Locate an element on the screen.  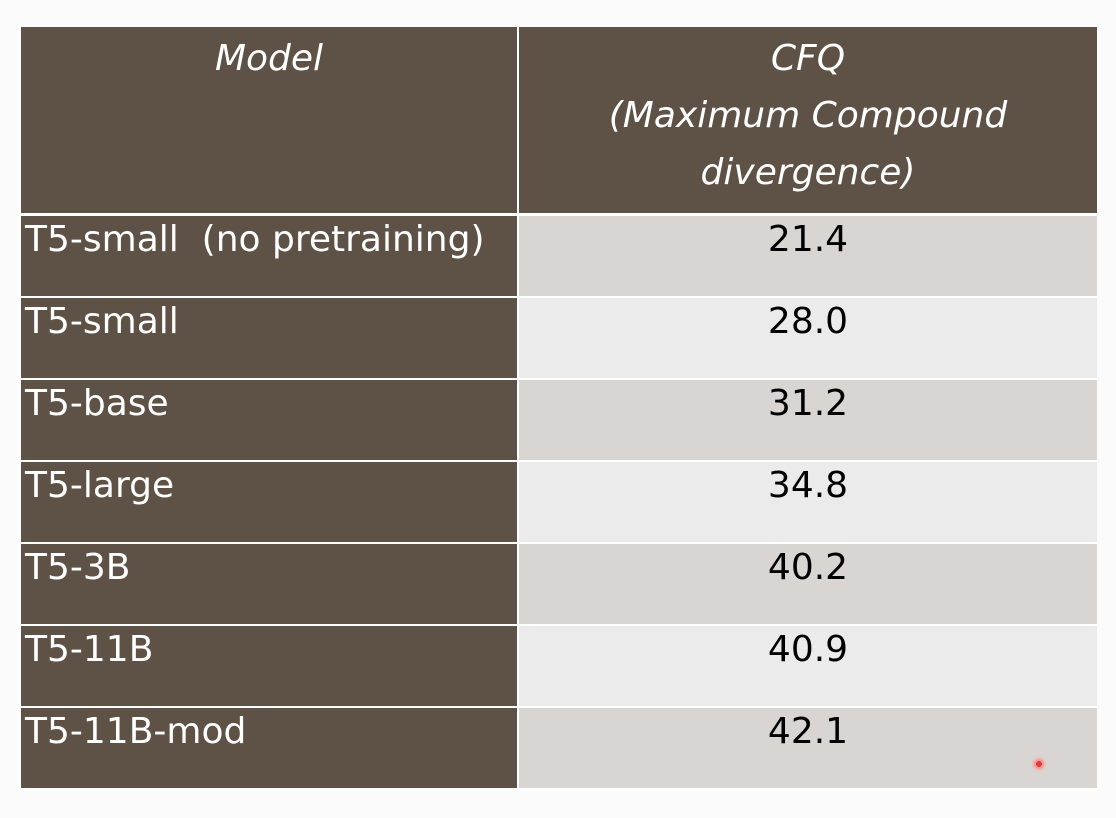
pointer-cursor-icon is located at coordinates (1039, 764).